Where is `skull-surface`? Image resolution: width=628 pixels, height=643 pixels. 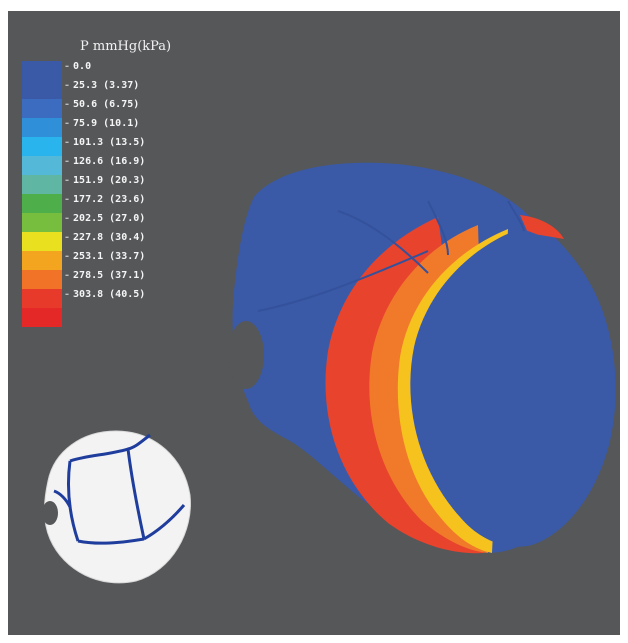
skull-surface is located at coordinates (117, 507).